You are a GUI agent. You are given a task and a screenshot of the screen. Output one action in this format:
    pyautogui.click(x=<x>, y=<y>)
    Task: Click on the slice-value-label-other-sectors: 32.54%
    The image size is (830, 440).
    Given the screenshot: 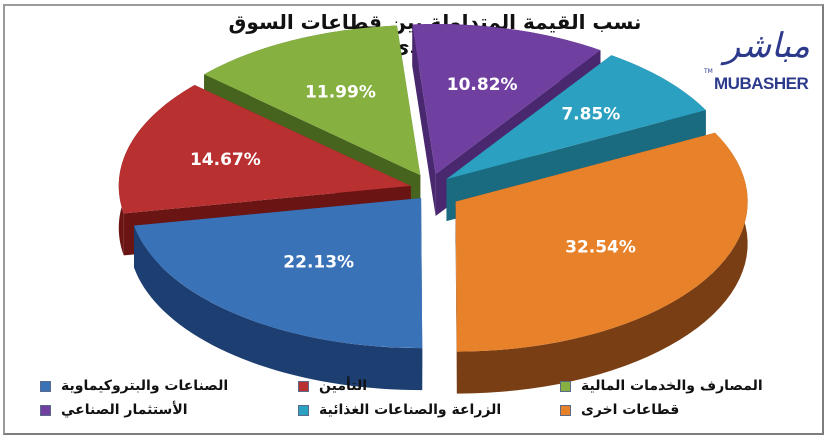 What is the action you would take?
    pyautogui.click(x=600, y=248)
    